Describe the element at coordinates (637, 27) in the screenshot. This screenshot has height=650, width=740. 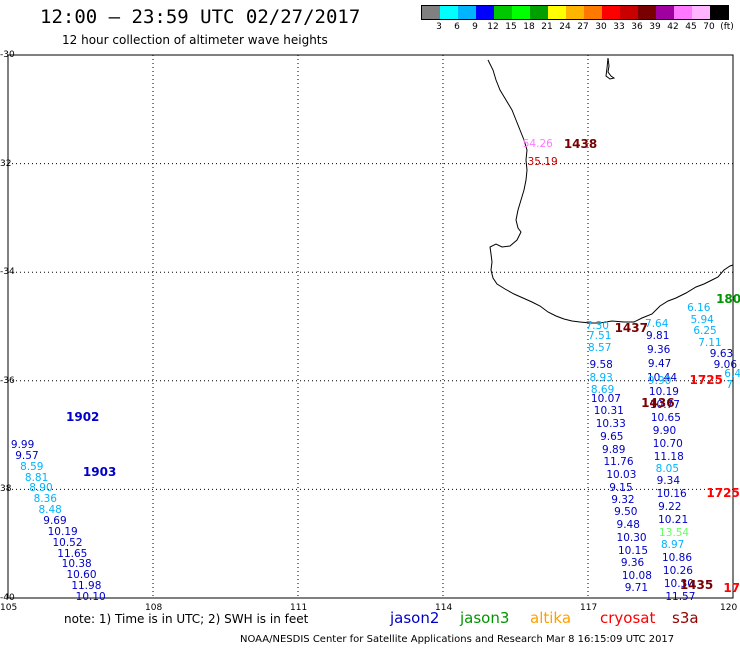
I see `legend-label: 36` at that location.